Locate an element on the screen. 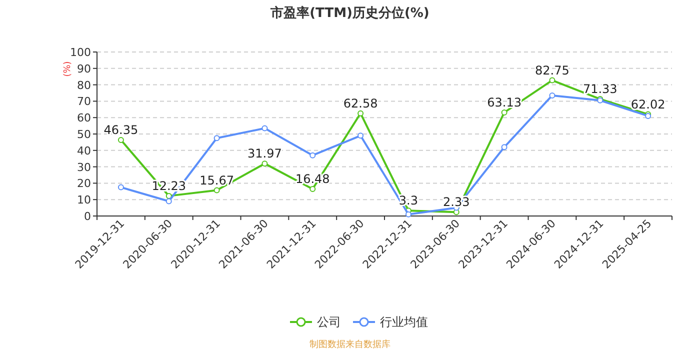  y-axis-title: (%) is located at coordinates (68, 69).